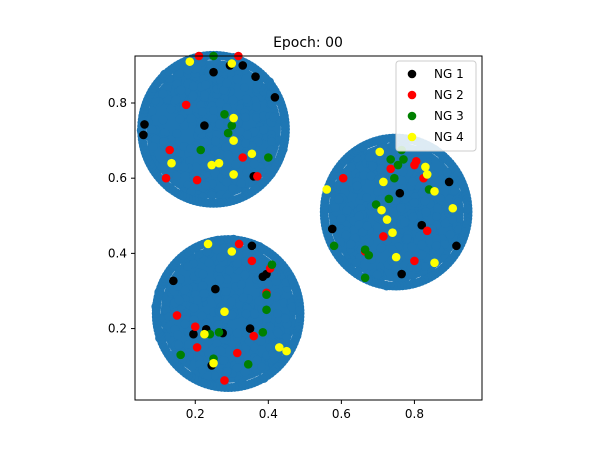  I want to click on x-tick-label: 0.2, so click(195, 414).